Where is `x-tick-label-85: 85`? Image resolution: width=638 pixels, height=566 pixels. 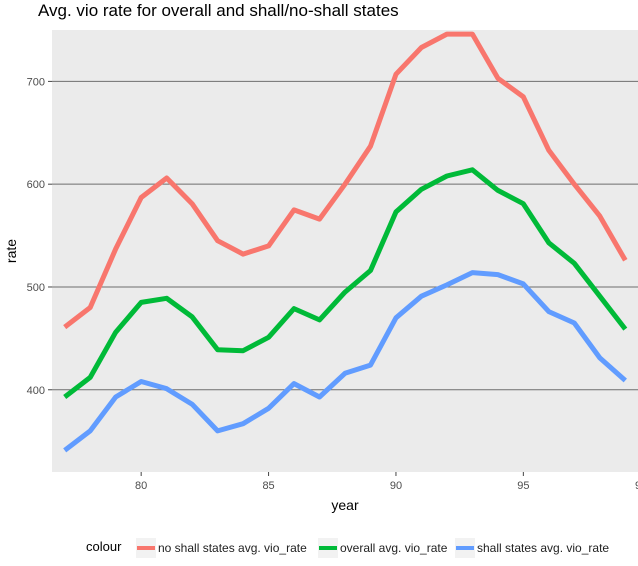 x-tick-label-85: 85 is located at coordinates (268, 486).